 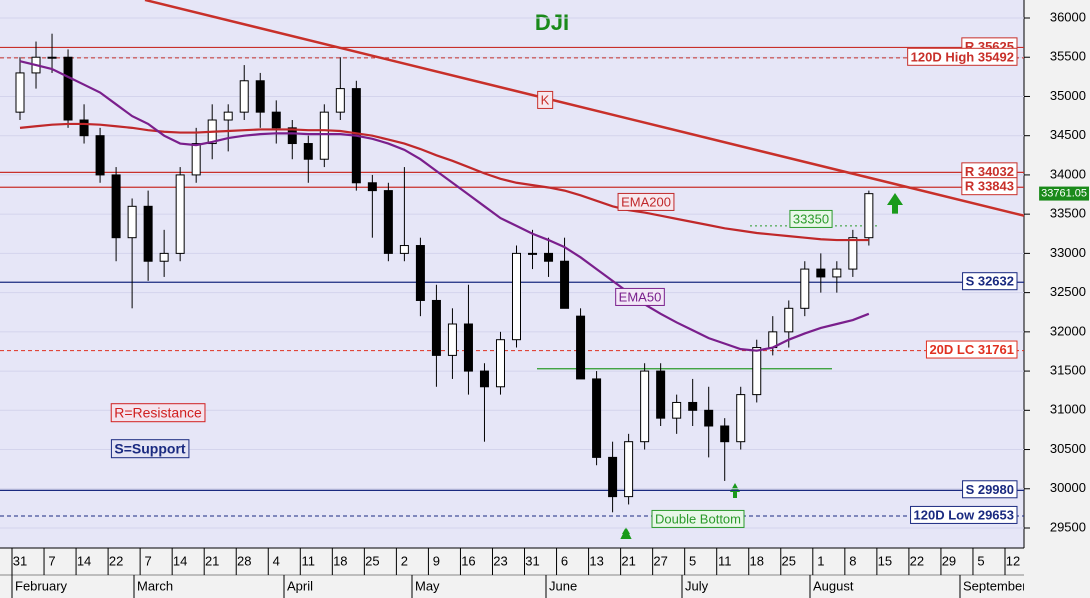 I want to click on level-label: 20D LC 31761, so click(x=971, y=349).